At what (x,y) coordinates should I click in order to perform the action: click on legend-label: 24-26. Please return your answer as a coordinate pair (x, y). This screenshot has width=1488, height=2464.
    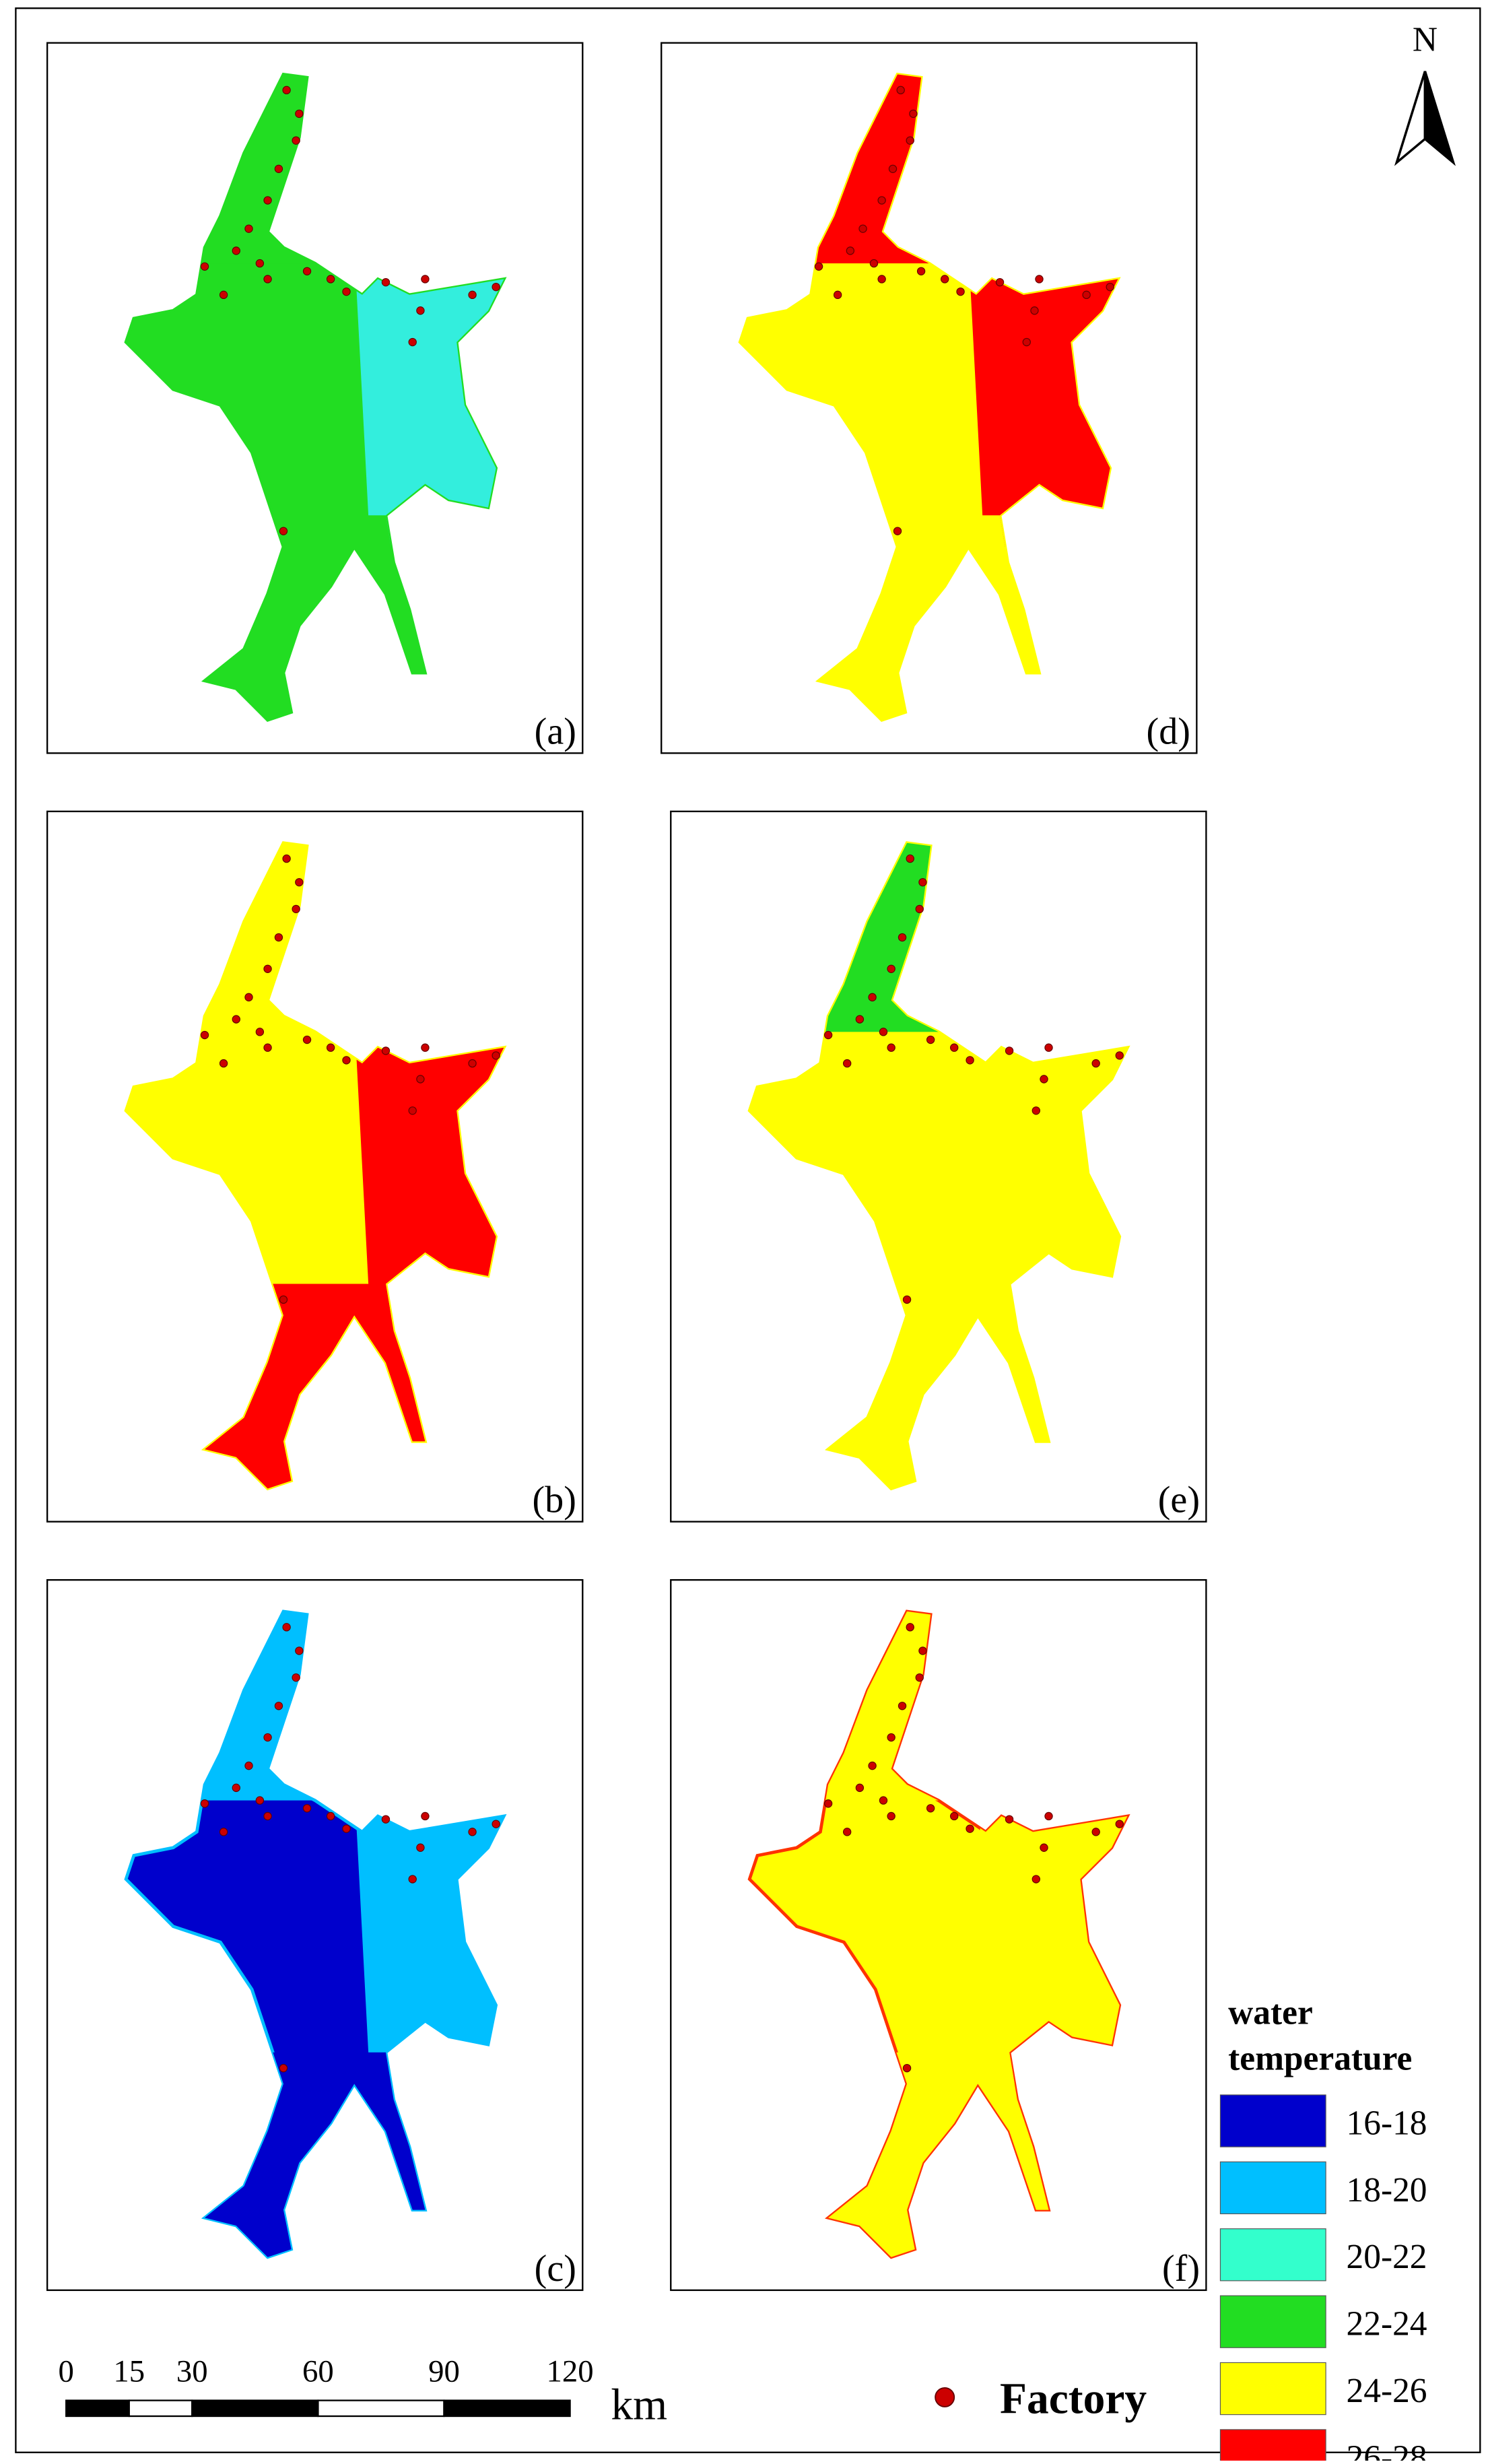
    Looking at the image, I should click on (1387, 2391).